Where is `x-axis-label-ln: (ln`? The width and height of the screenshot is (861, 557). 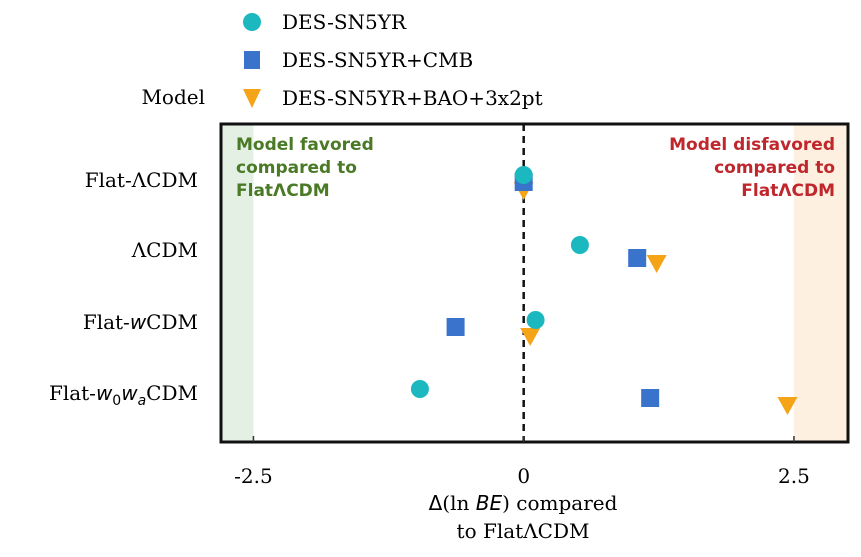
x-axis-label-ln: (ln is located at coordinates (458, 503).